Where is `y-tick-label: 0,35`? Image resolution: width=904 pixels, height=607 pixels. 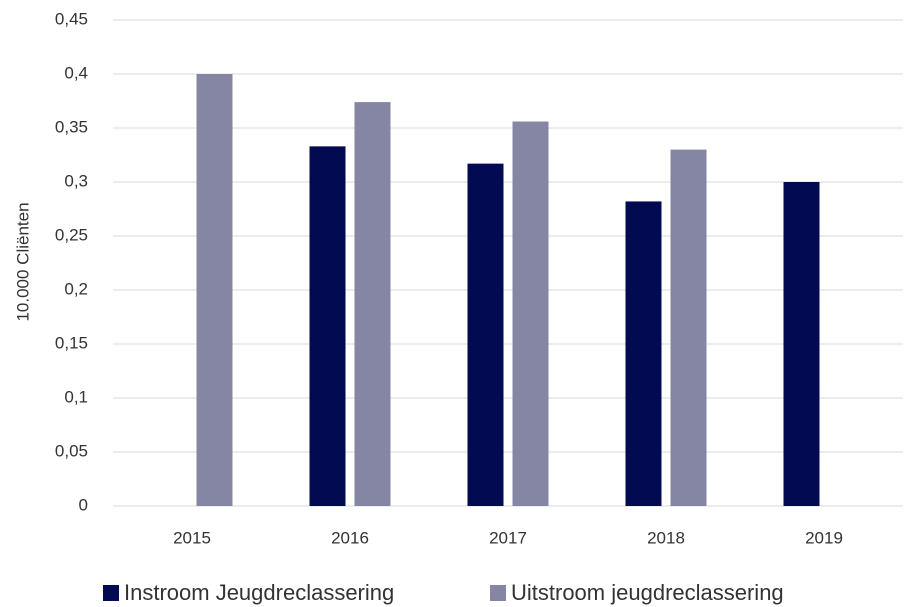
y-tick-label: 0,35 is located at coordinates (71, 126).